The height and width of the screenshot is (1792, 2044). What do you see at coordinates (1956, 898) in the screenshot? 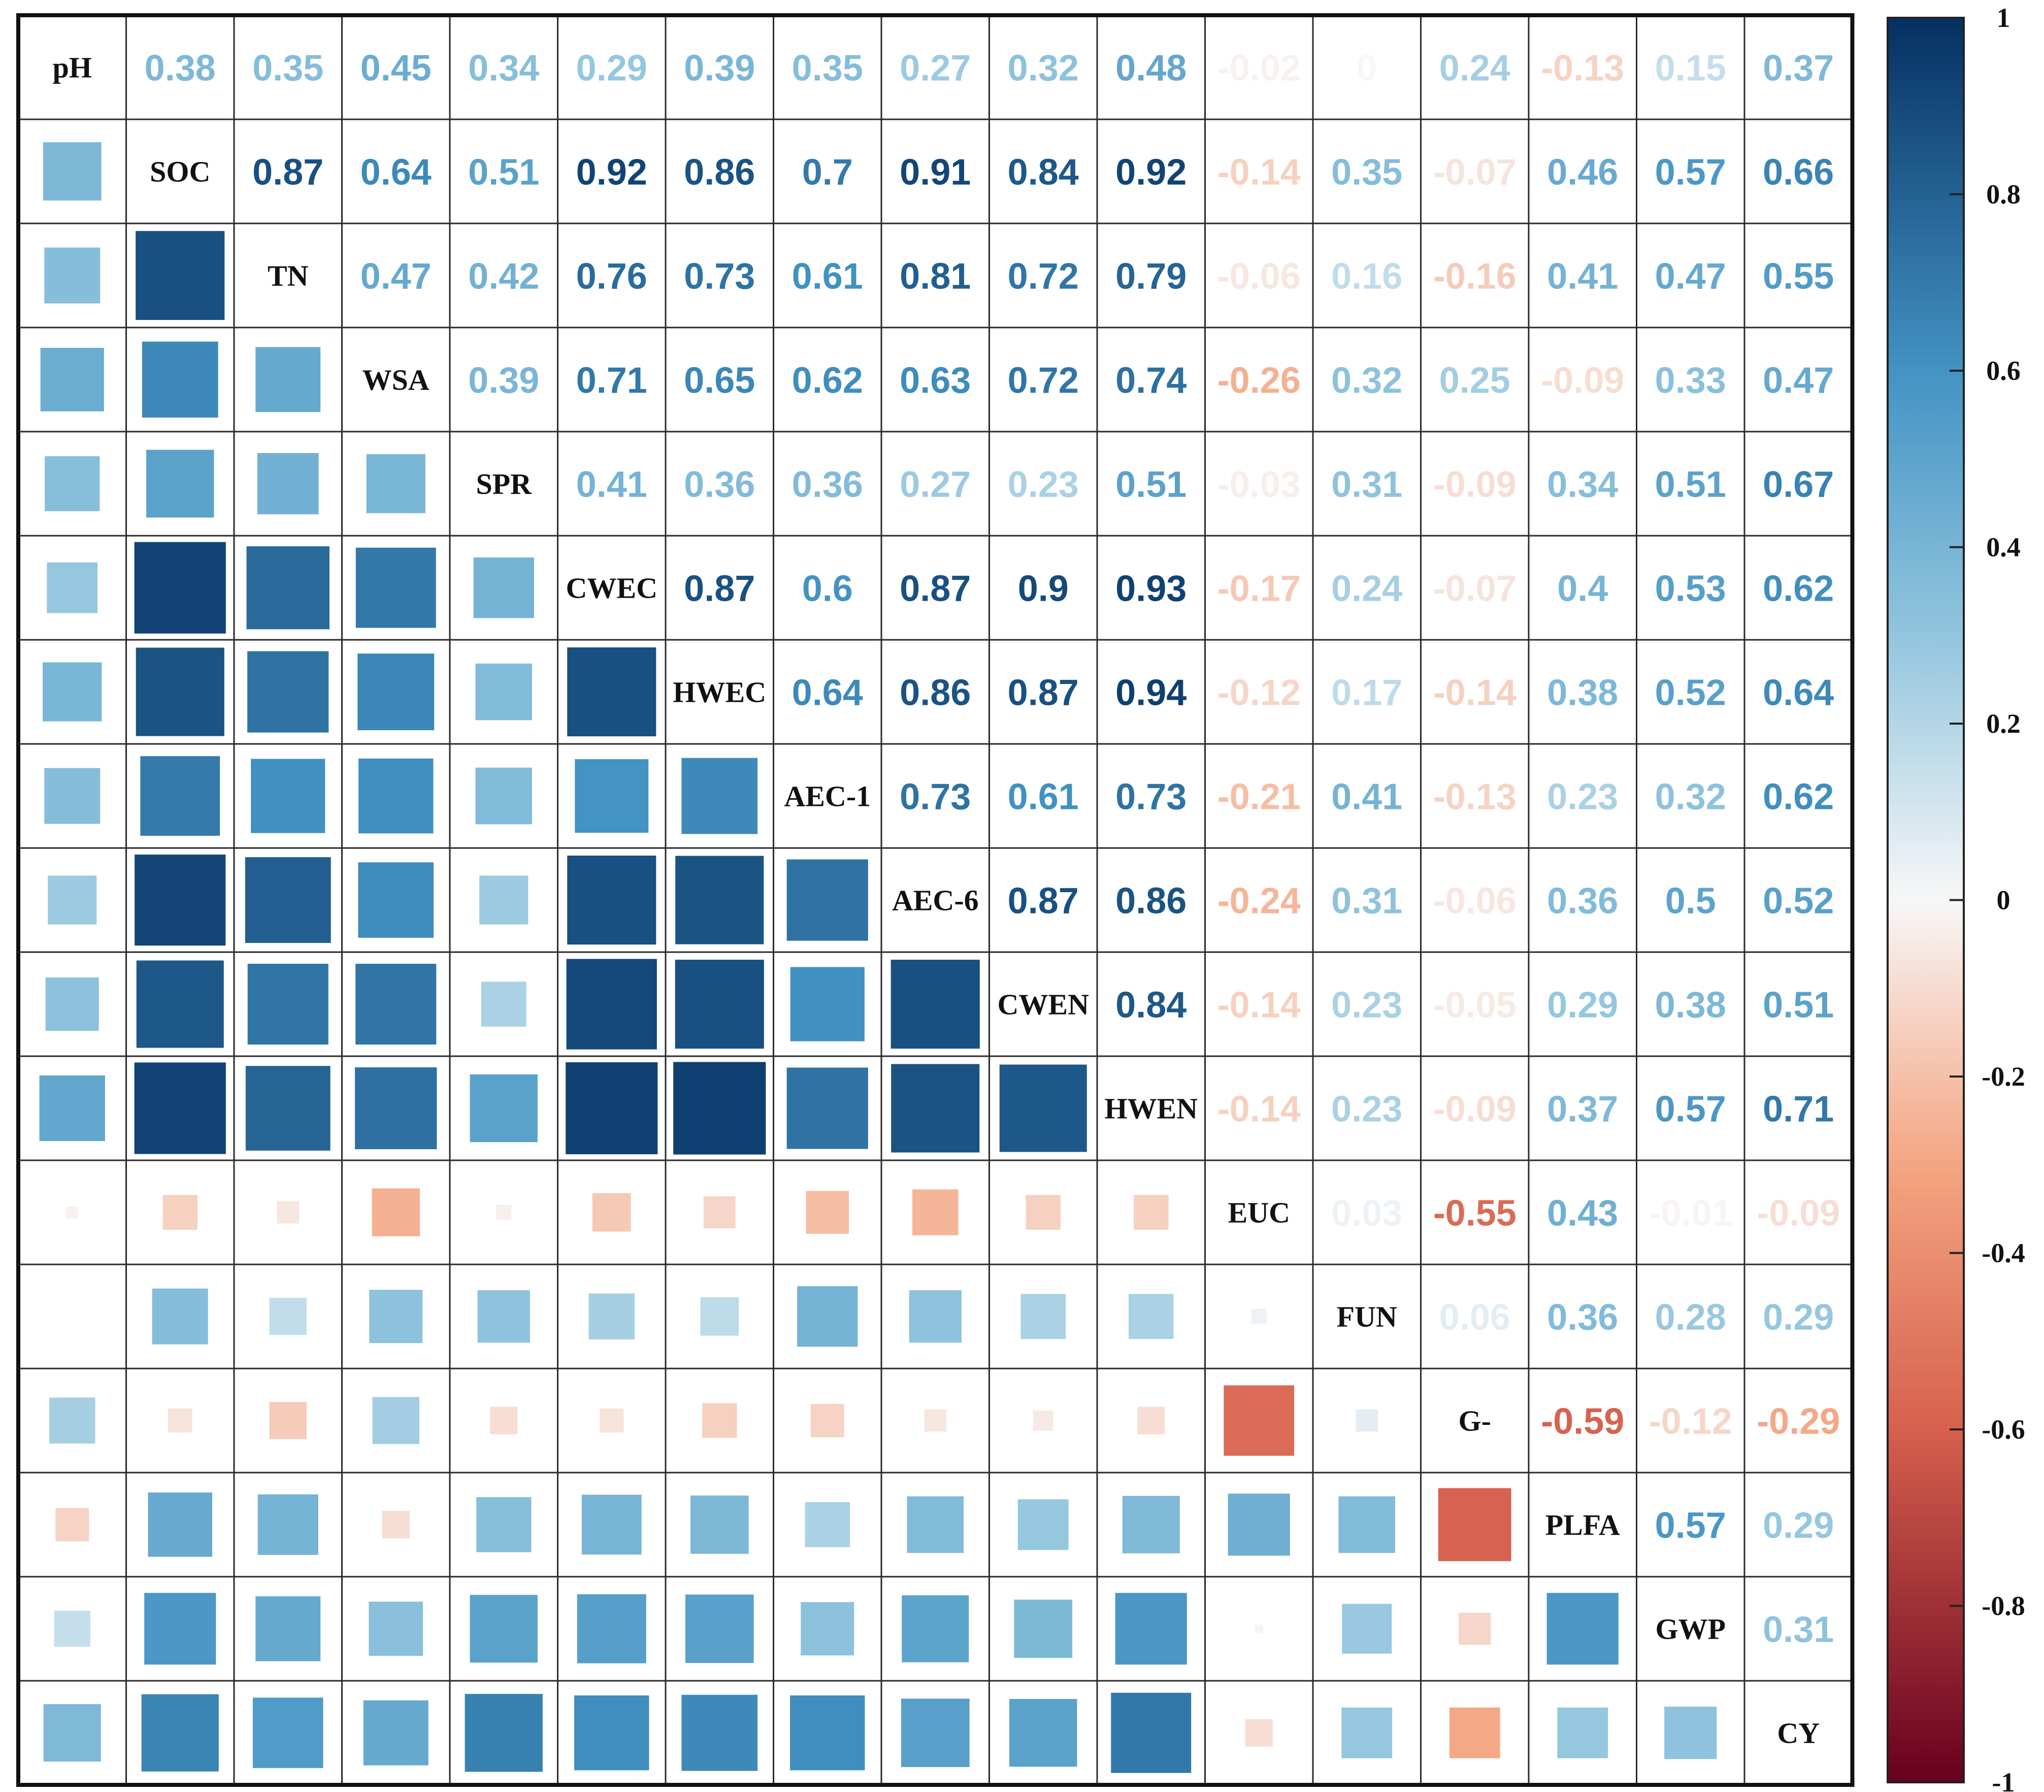
I see `colorbar: 1 0.8 0.6 0.4 0.2 0 -0.2 -0.4 -0.6 -0.8 -1` at bounding box center [1956, 898].